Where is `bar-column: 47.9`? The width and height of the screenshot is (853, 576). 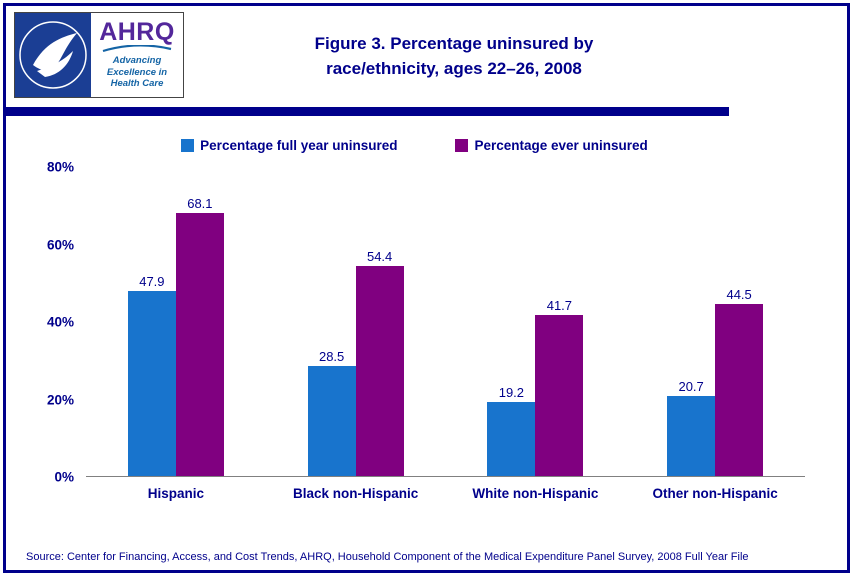 bar-column: 47.9 is located at coordinates (151, 321).